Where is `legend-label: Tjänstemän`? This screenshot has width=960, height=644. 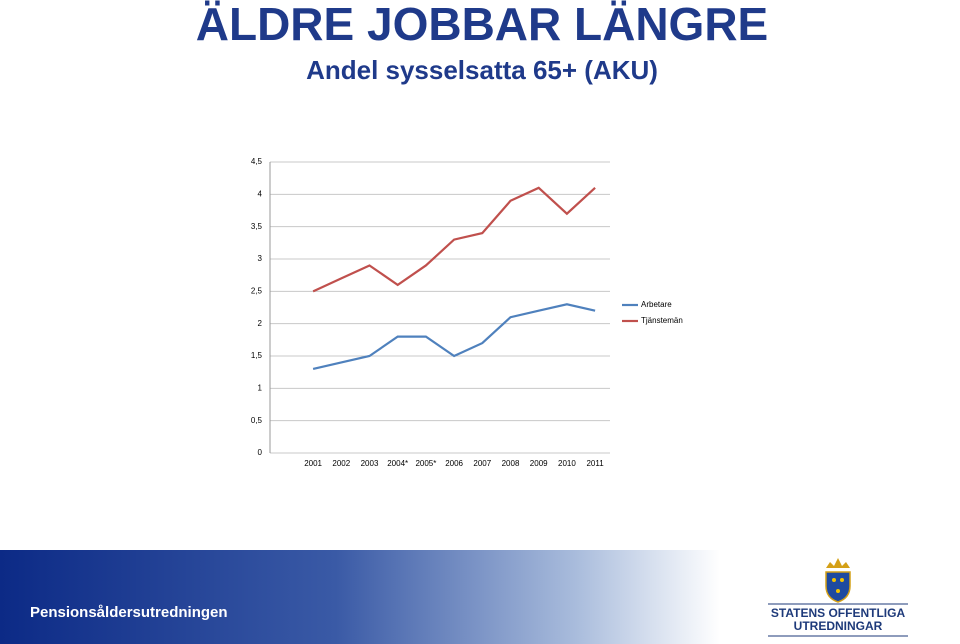 legend-label: Tjänstemän is located at coordinates (662, 320).